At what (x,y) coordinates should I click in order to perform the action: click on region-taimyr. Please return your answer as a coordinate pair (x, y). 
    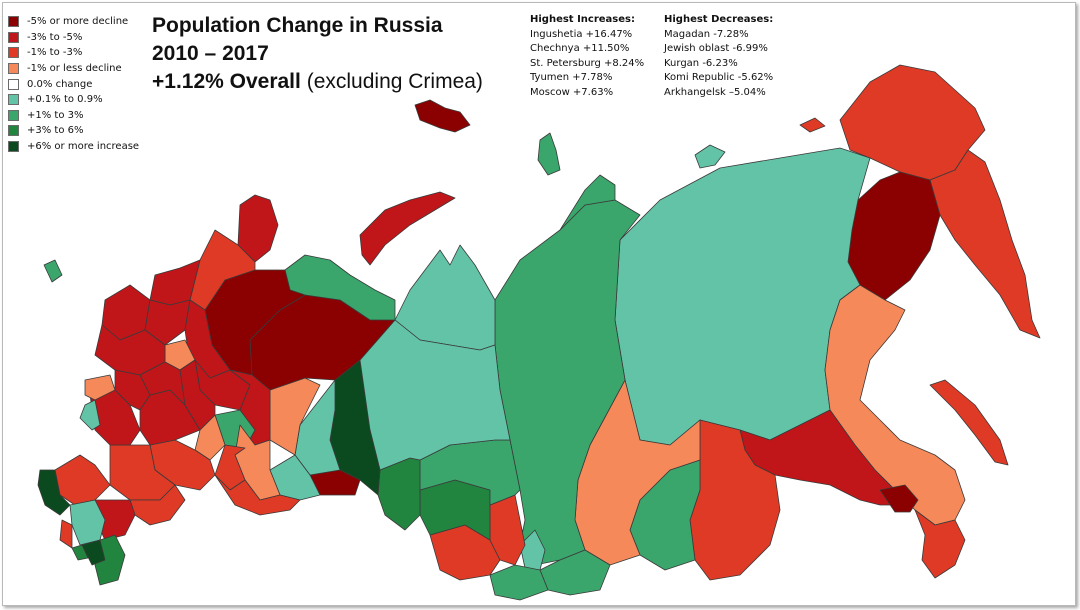
    Looking at the image, I should click on (587, 202).